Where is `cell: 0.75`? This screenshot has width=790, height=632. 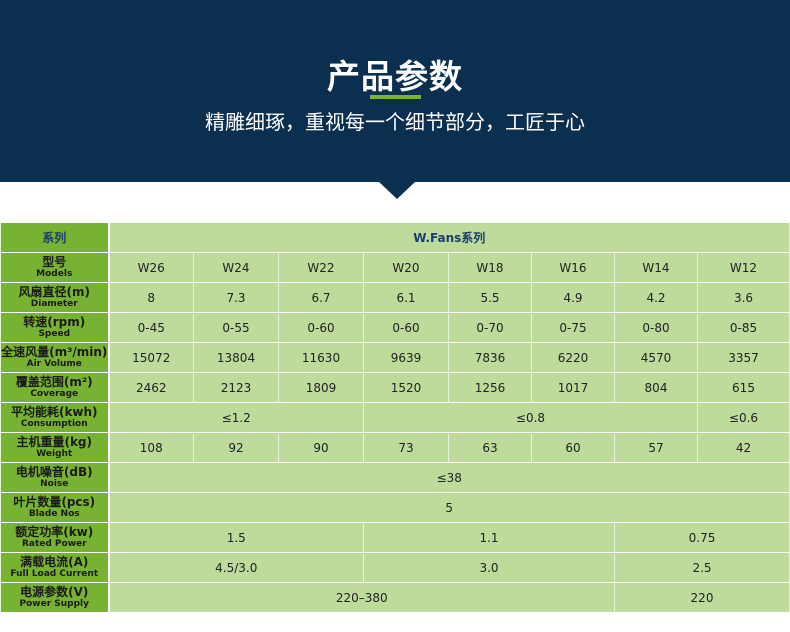 cell: 0.75 is located at coordinates (702, 537).